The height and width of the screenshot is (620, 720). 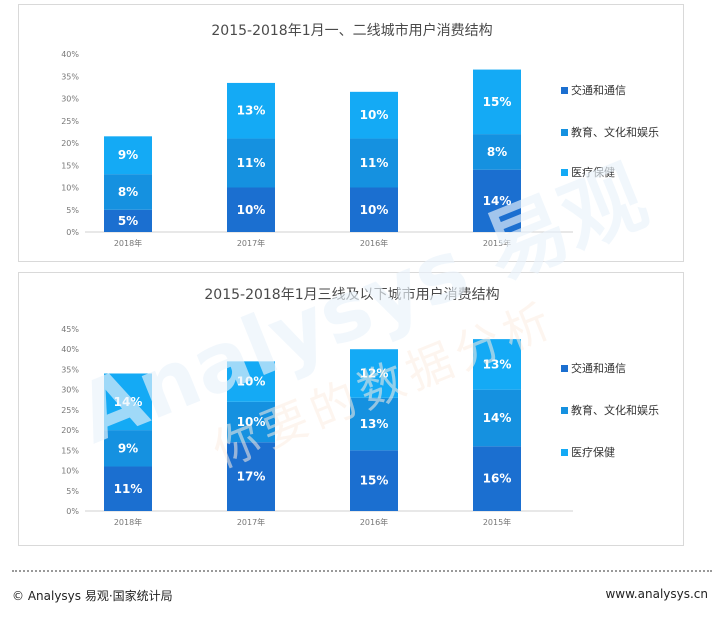 I want to click on data-label: 16%, so click(x=497, y=479).